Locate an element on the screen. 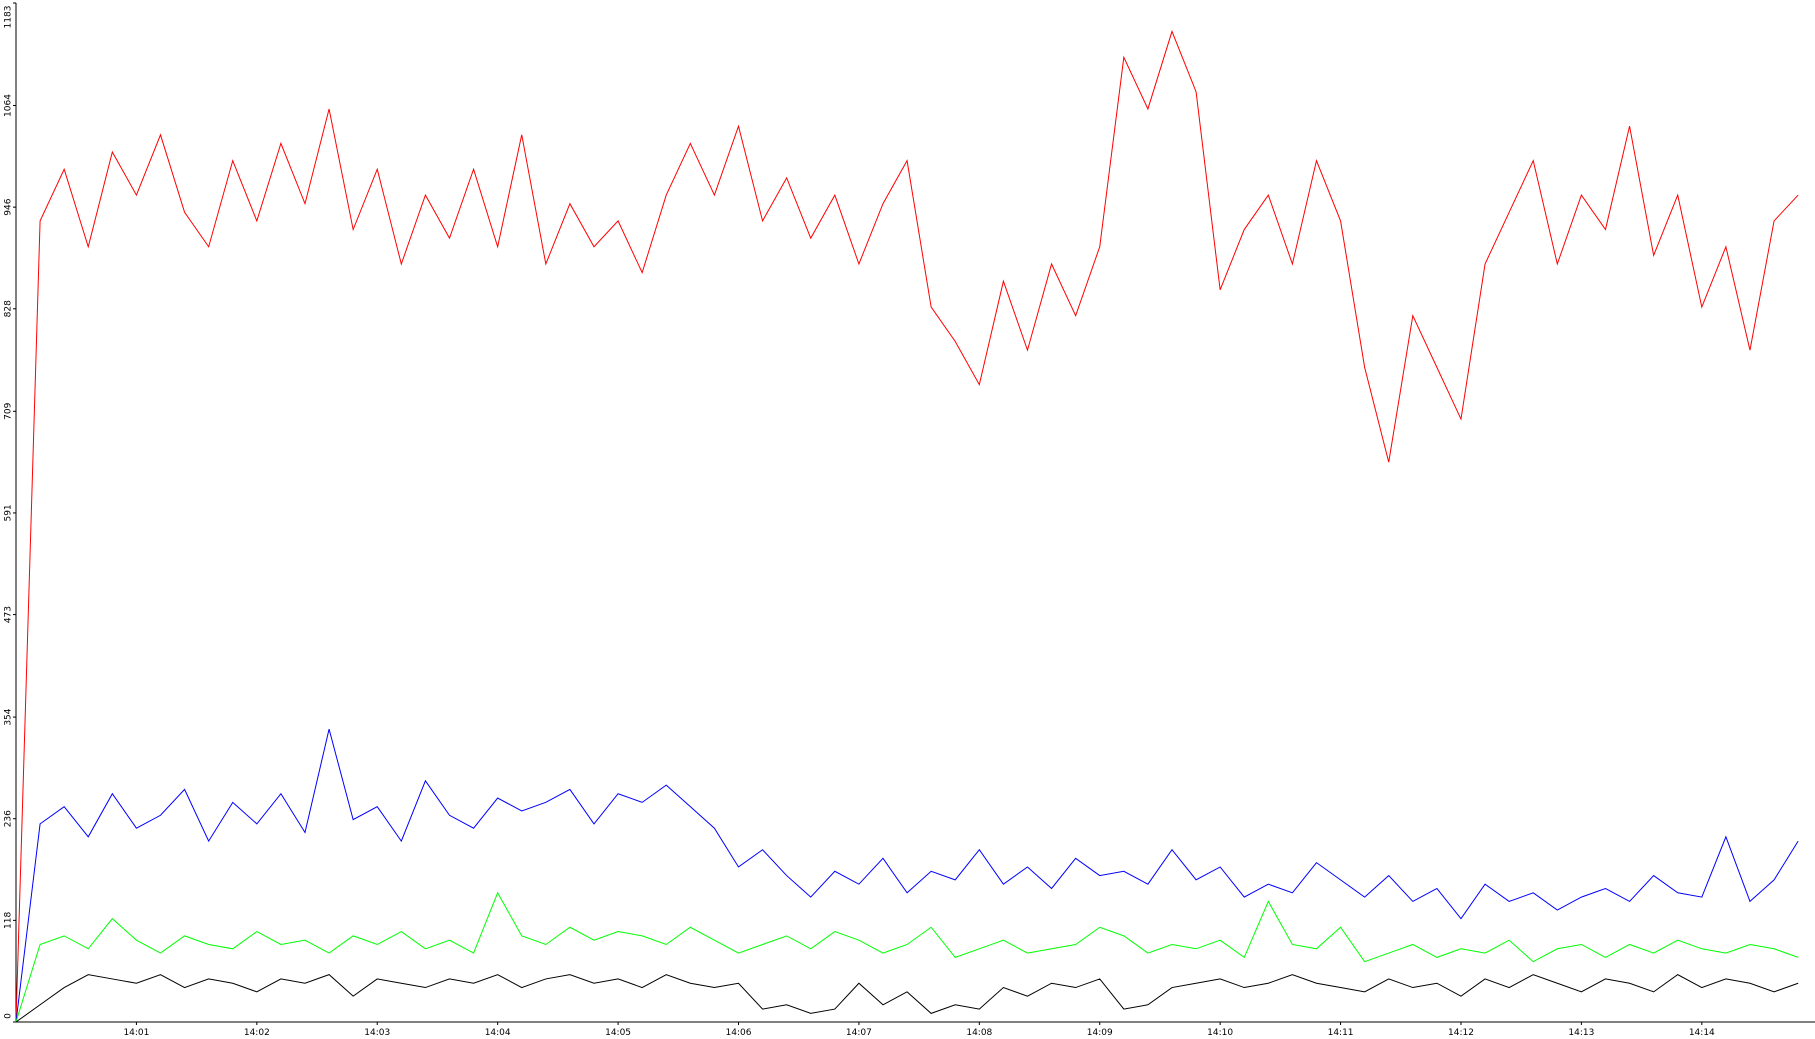  x-tick-label: 14:11 is located at coordinates (1341, 1033).